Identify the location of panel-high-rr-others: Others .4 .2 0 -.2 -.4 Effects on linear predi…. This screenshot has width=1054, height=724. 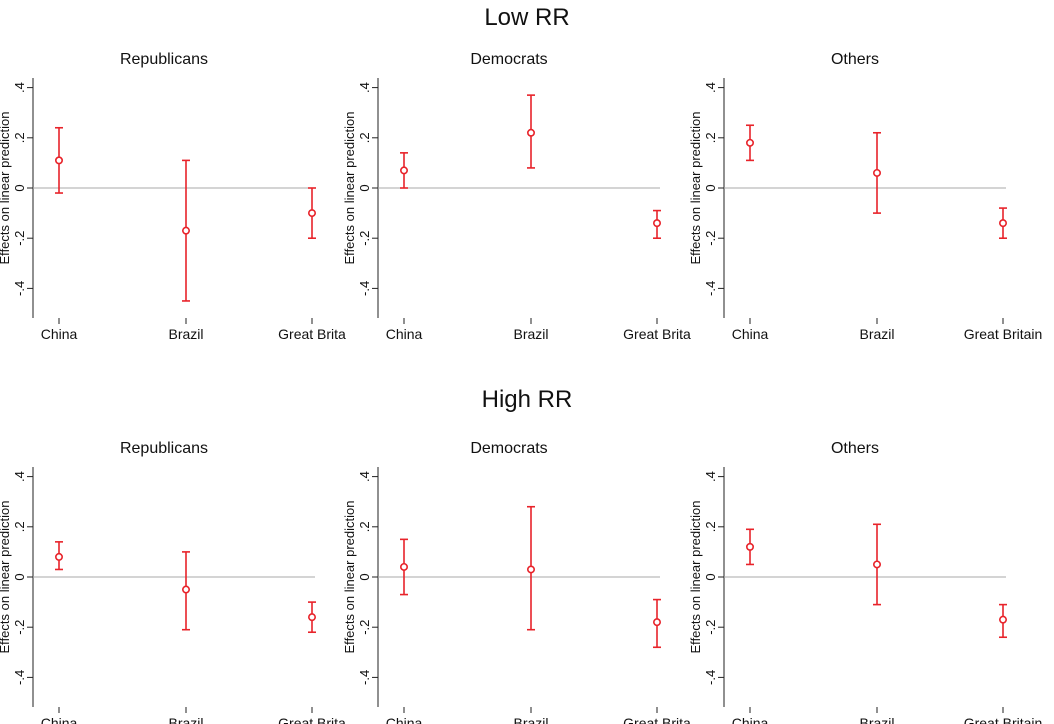
(865, 582).